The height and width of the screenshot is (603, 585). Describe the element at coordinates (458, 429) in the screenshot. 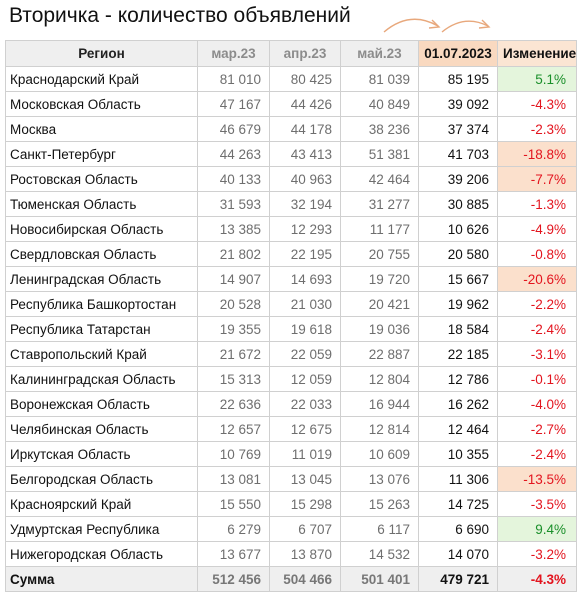

I see `current-cell: 12 464` at that location.